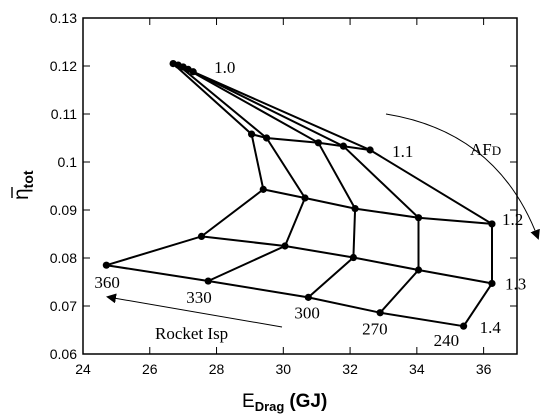 The height and width of the screenshot is (418, 550). Describe the element at coordinates (491, 327) in the screenshot. I see `afd-label: 1.4` at that location.